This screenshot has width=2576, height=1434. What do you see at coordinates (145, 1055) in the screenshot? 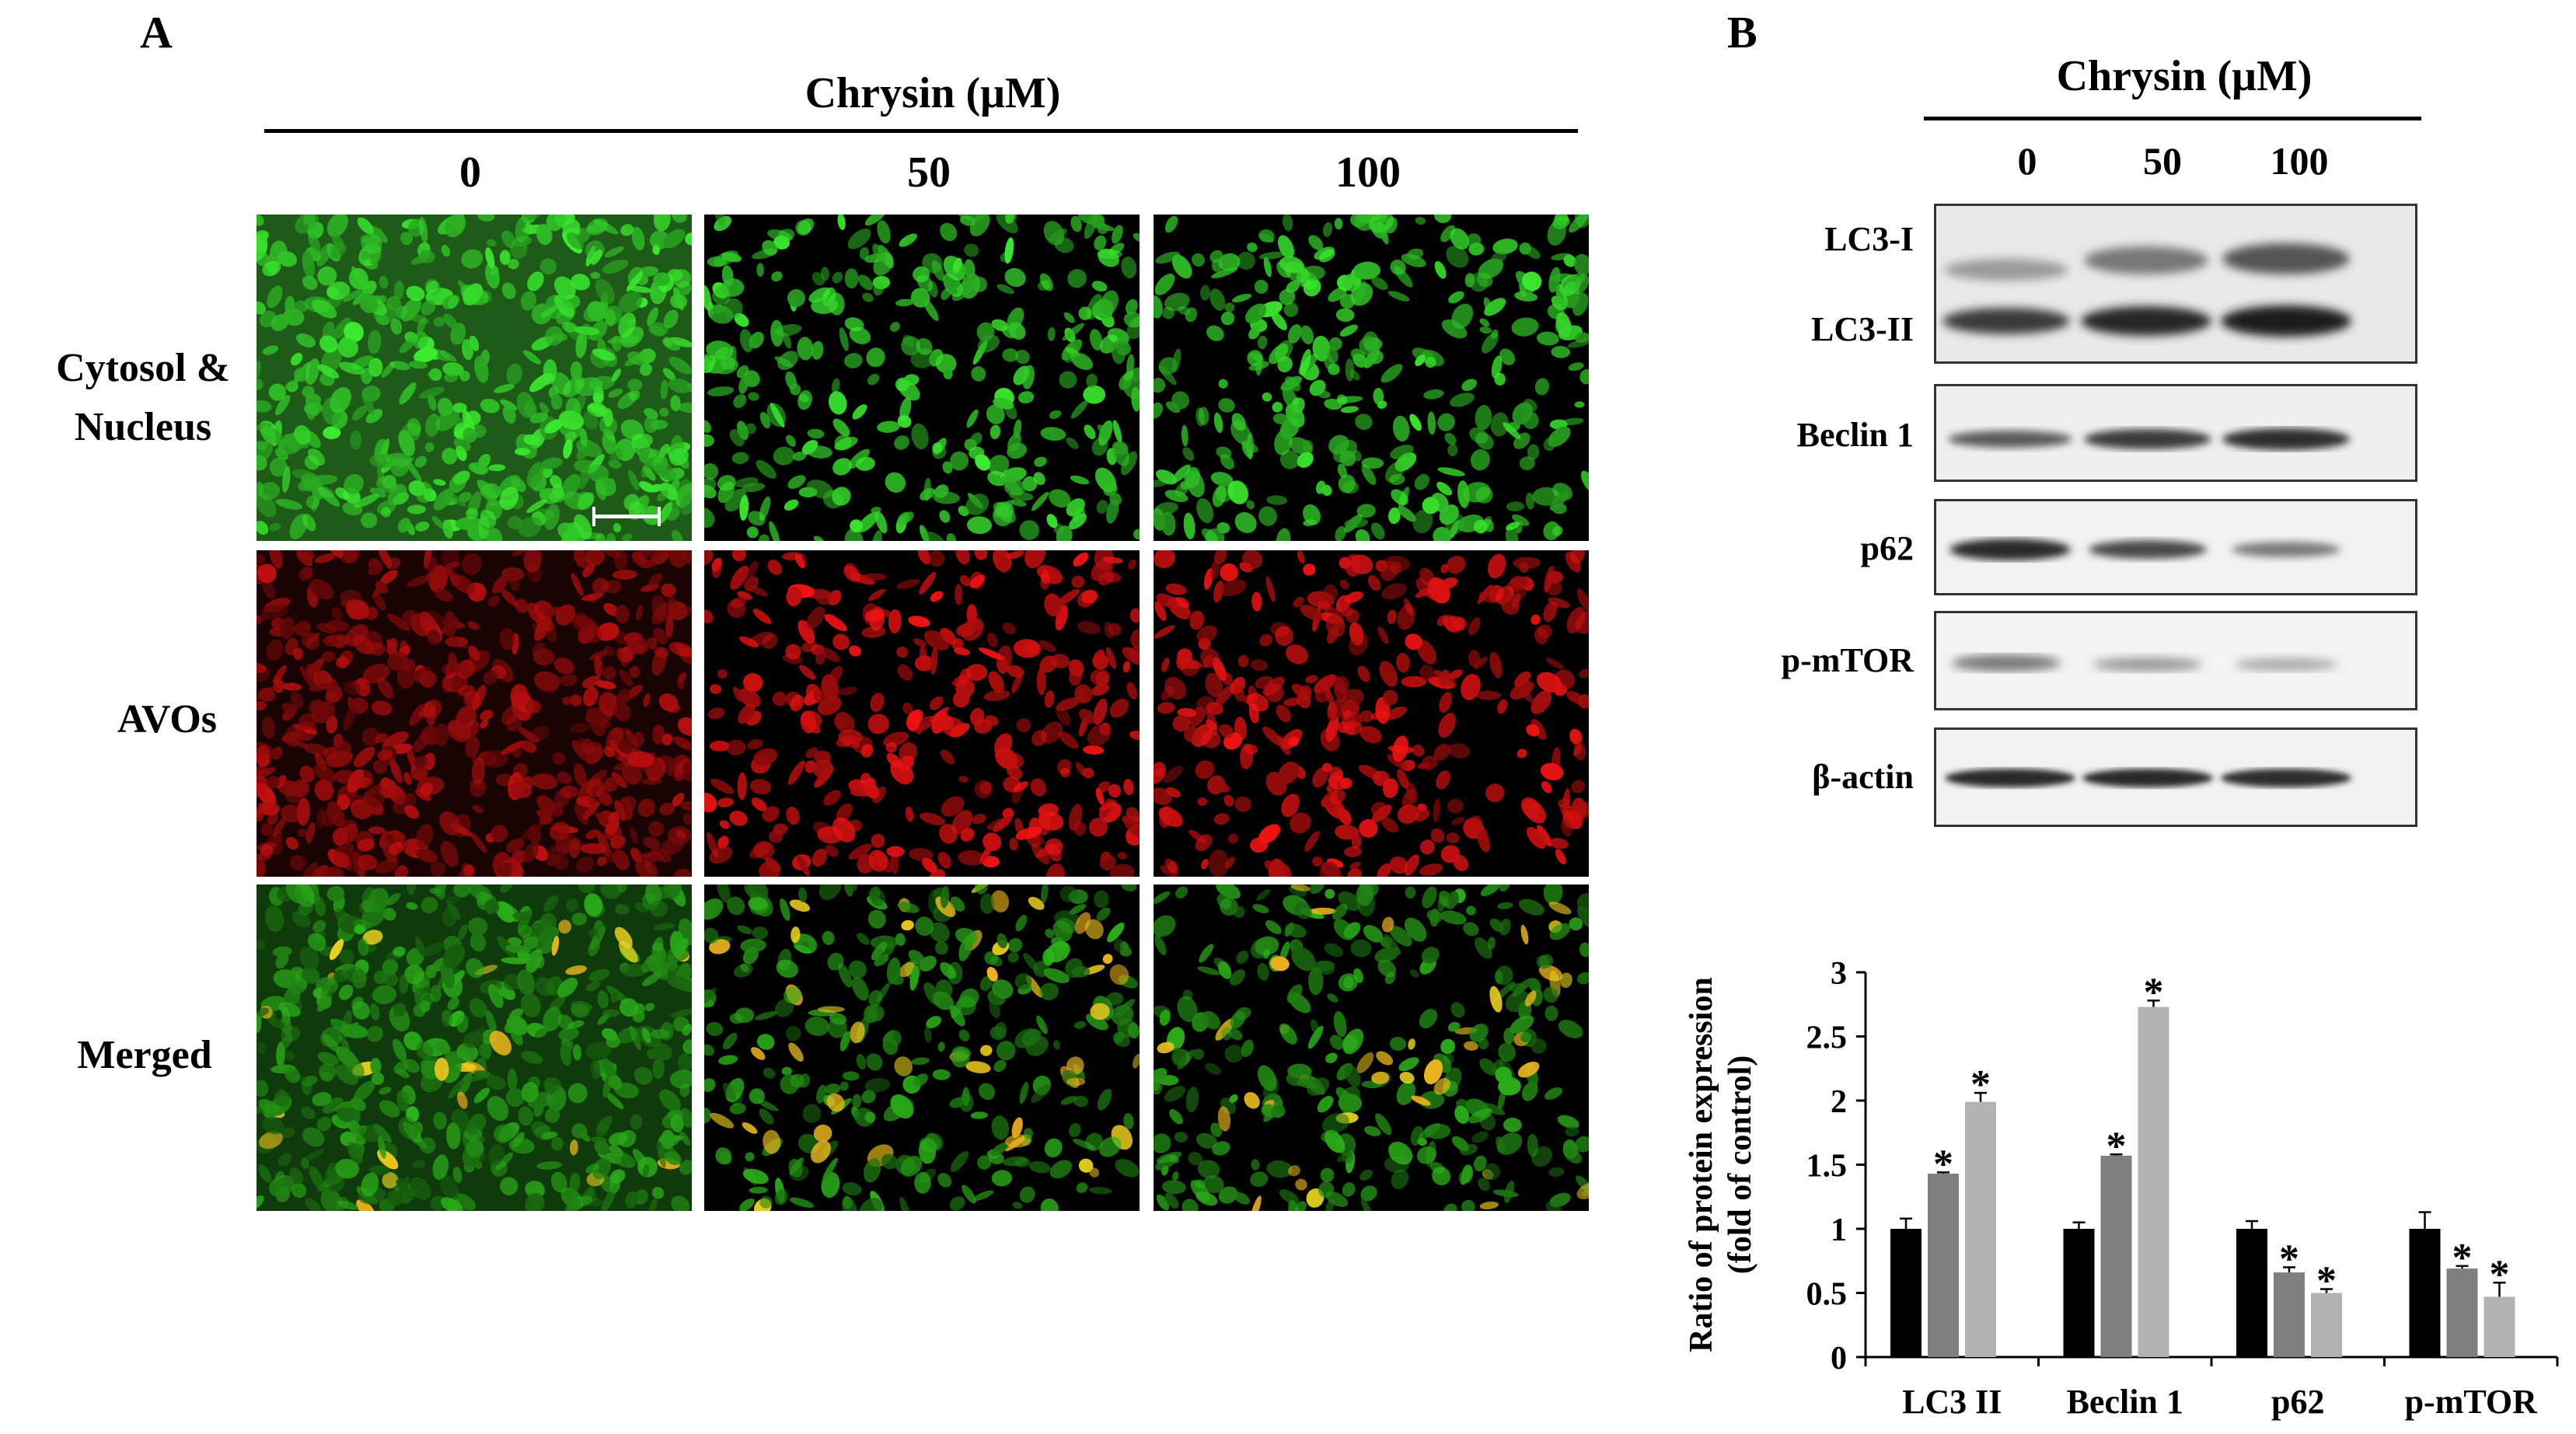
I see `row-label-merged: Merged` at bounding box center [145, 1055].